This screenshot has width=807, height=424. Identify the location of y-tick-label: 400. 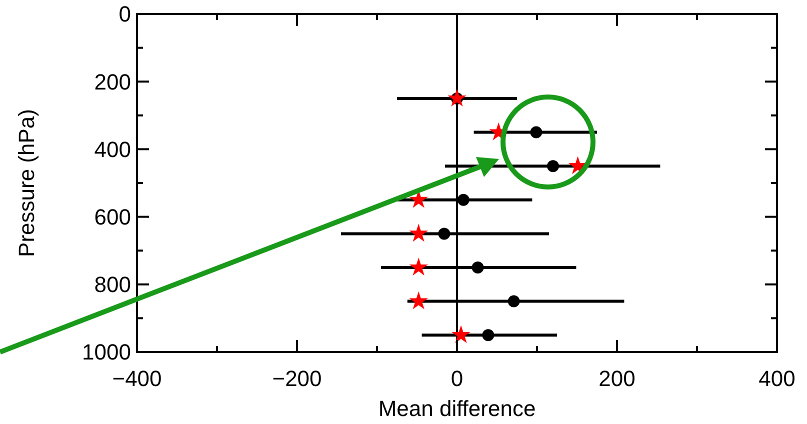
(112, 149).